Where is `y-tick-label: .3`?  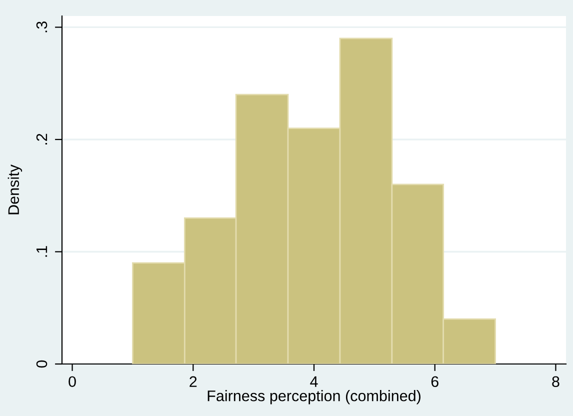
y-tick-label: .3 is located at coordinates (42, 27).